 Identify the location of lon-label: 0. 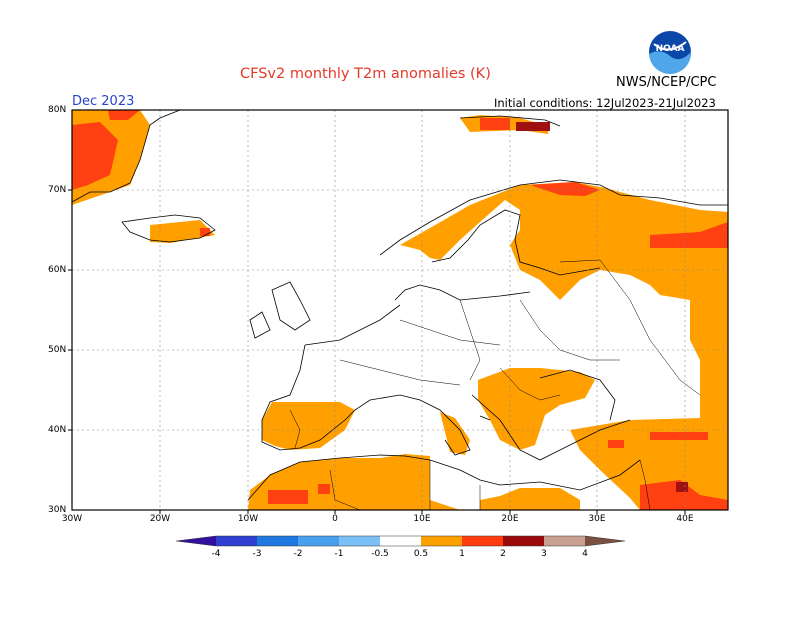
(335, 519).